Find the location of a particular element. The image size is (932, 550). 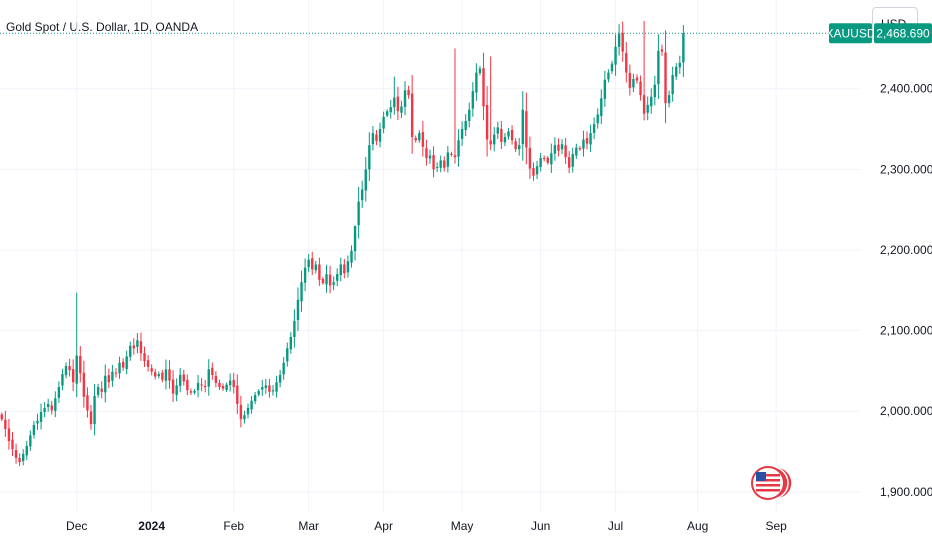

symbol-label: XAUUSD is located at coordinates (850, 33).